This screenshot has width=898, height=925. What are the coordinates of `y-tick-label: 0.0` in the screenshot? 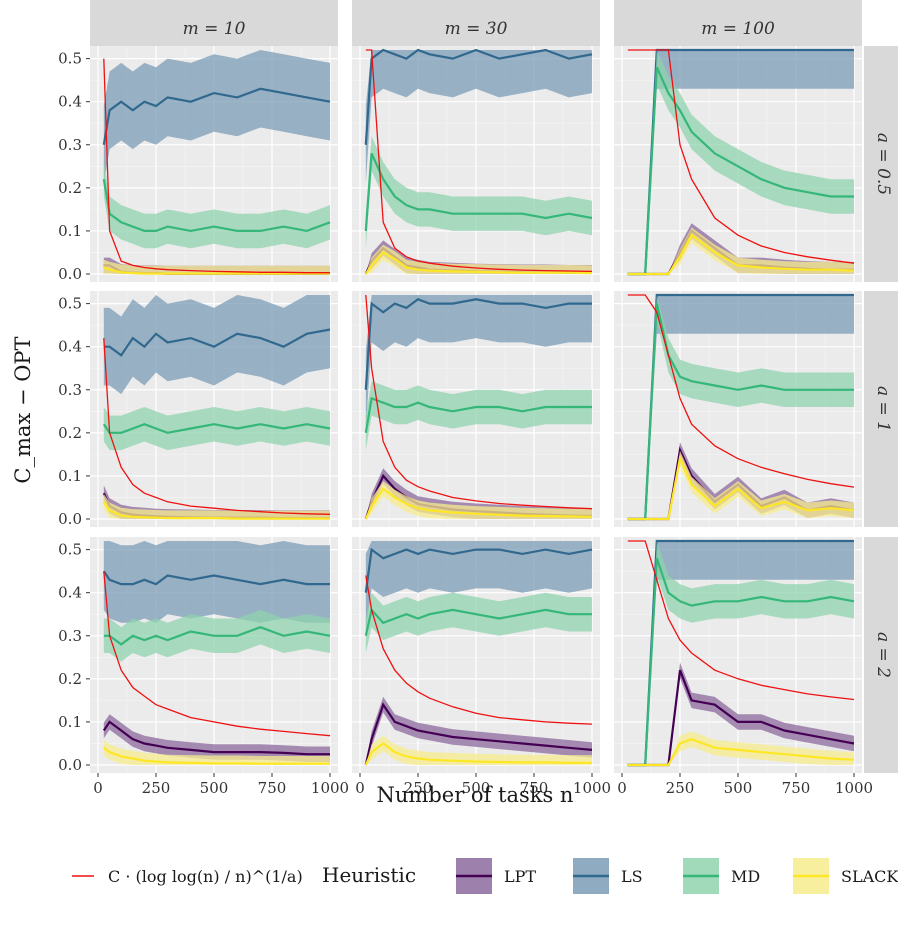 It's located at (70, 519).